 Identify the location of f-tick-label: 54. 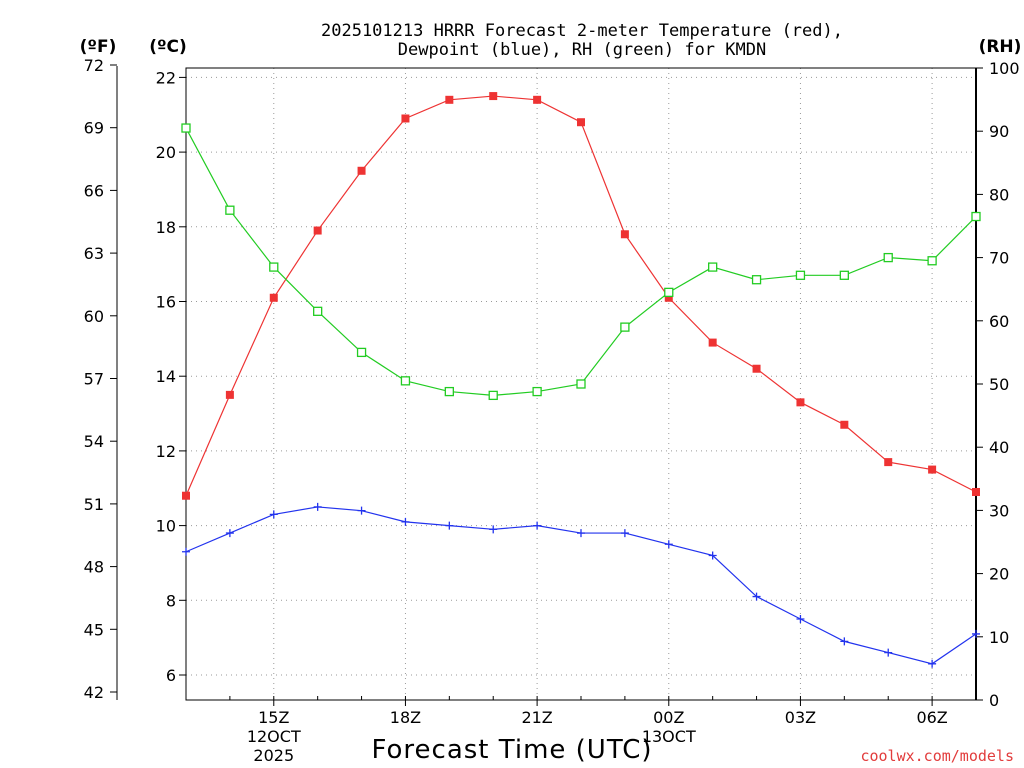
(94, 441).